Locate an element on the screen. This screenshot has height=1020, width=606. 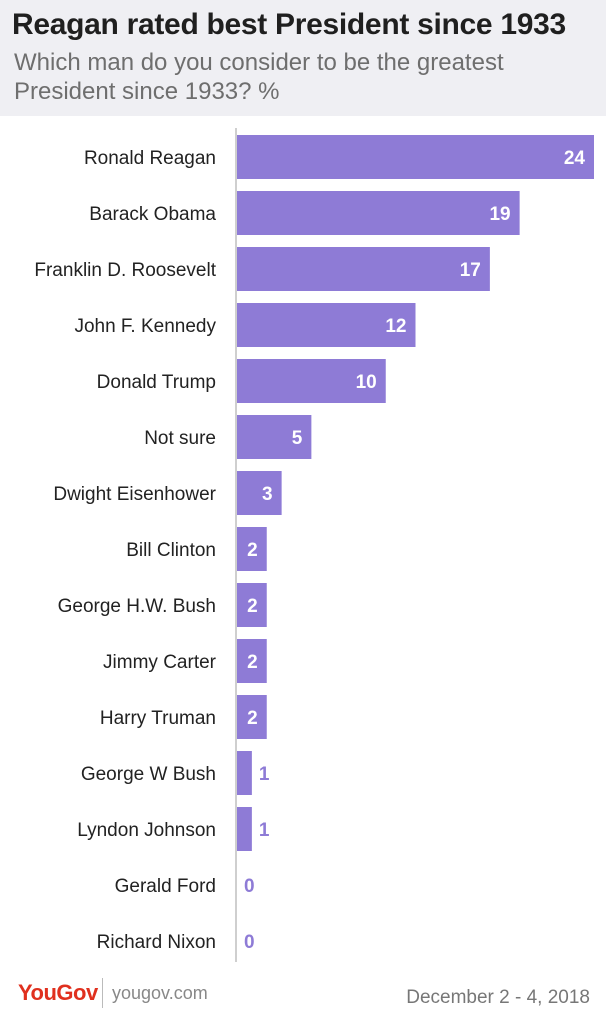
category-label: Dwight Eisenhower is located at coordinates (134, 494).